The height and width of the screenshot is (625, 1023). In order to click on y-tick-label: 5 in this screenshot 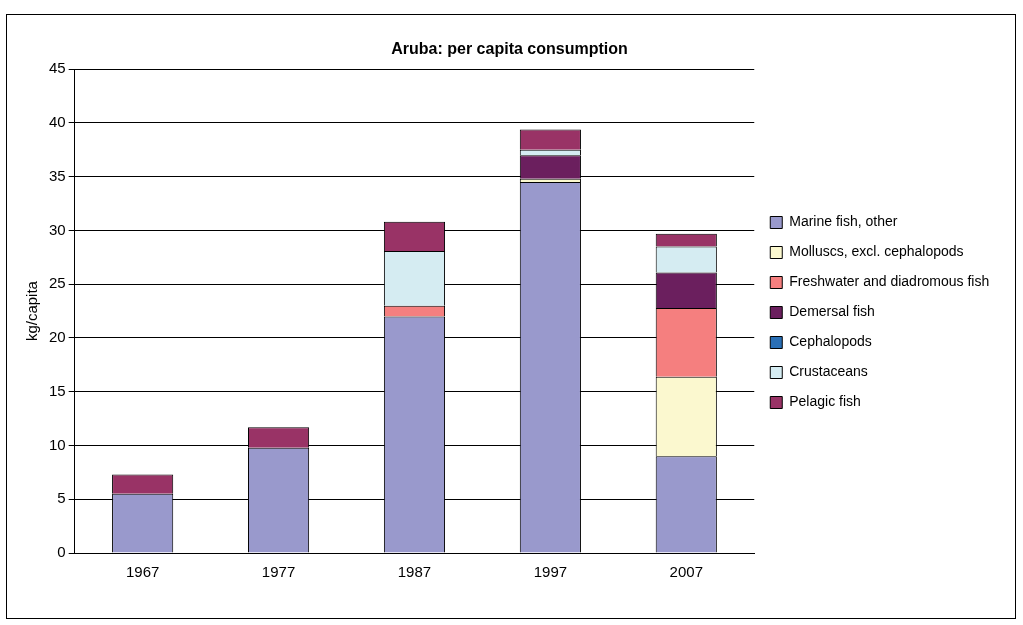, I will do `click(61, 498)`.